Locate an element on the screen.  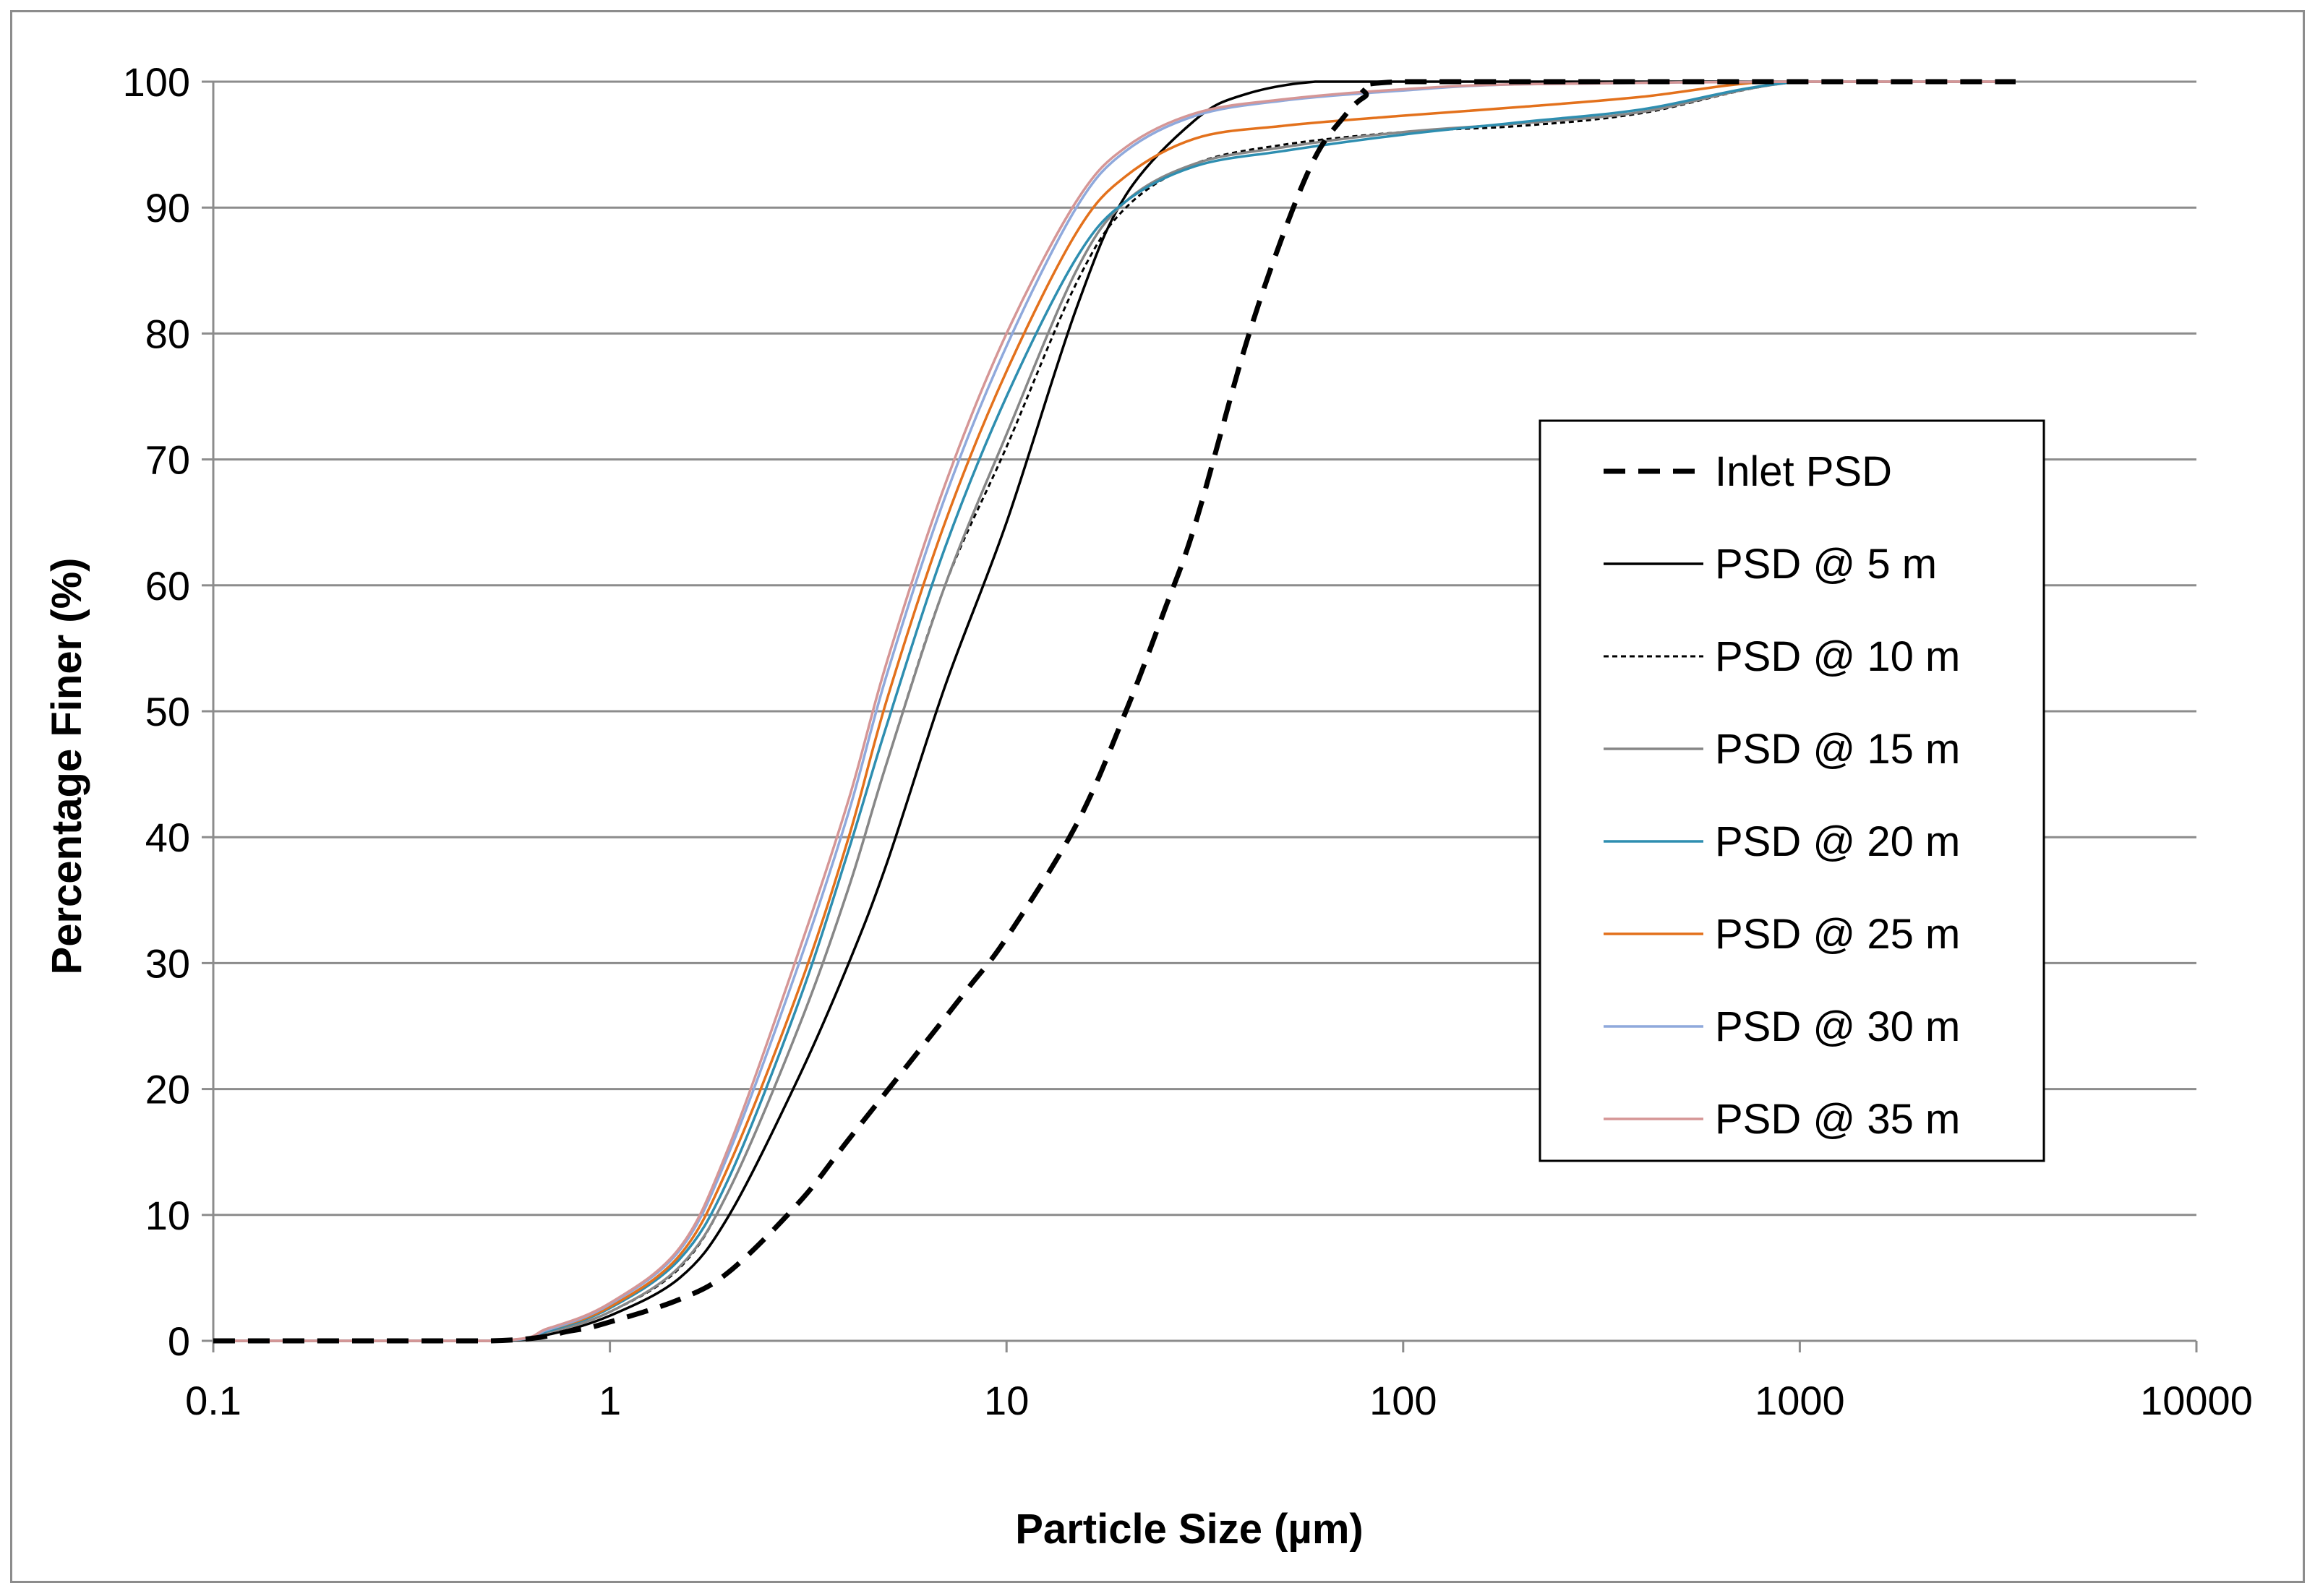
y-tick-label: 0 is located at coordinates (179, 1341).